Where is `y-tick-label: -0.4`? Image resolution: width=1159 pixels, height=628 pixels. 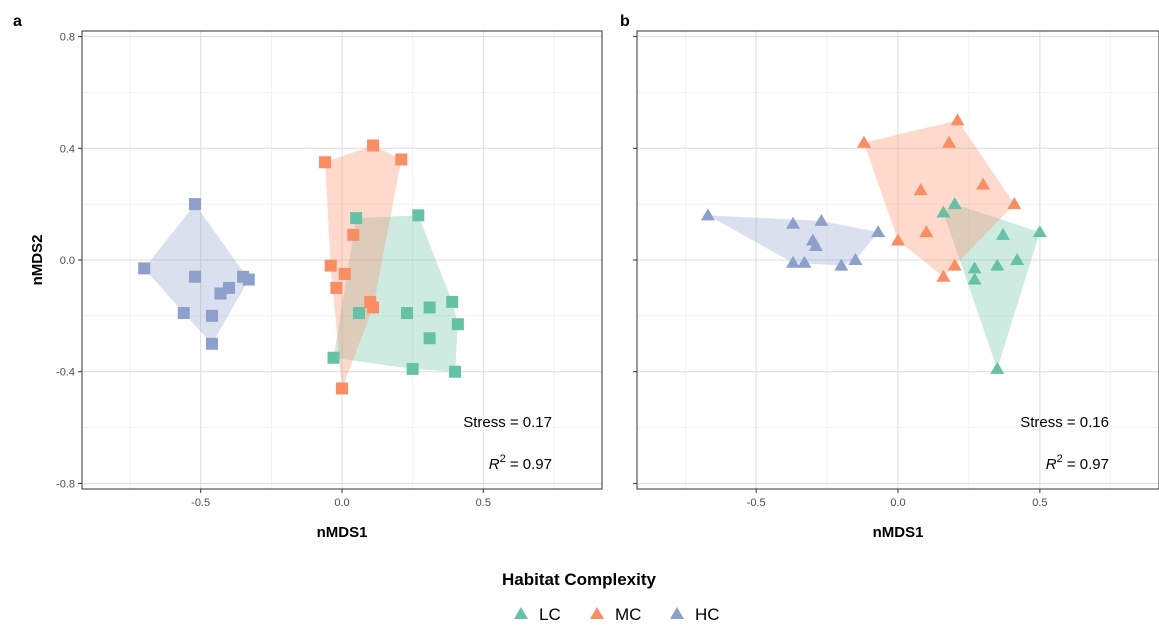 y-tick-label: -0.4 is located at coordinates (65, 373).